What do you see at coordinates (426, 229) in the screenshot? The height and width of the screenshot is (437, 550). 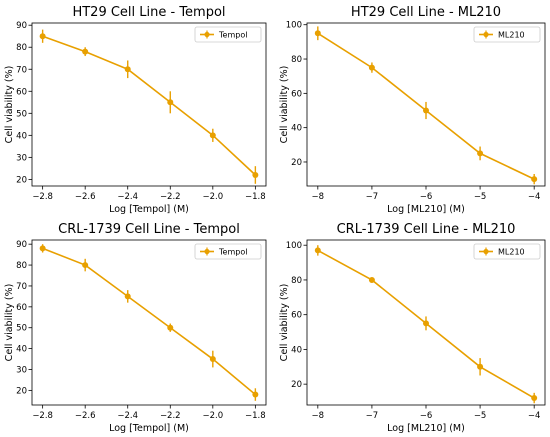 I see `chart-title: CRL-1739 Cell Line - ML210` at bounding box center [426, 229].